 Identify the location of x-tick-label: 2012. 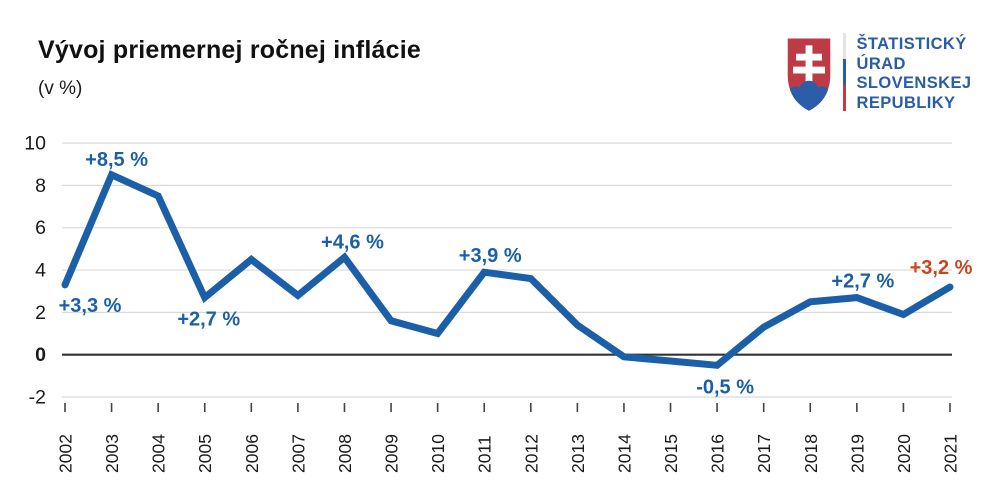
(531, 453).